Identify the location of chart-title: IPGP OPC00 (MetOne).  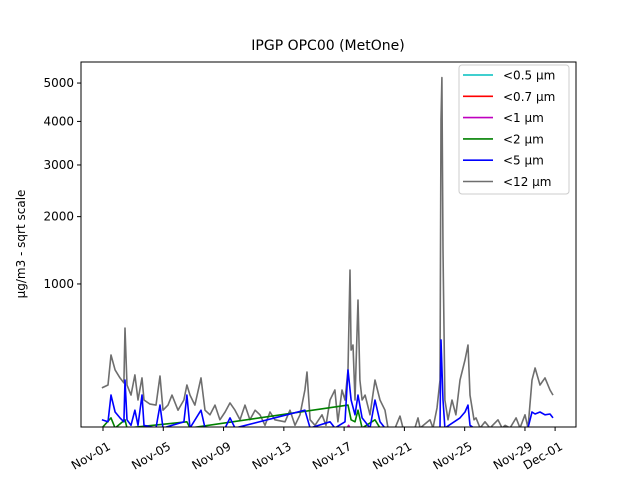
(327, 46).